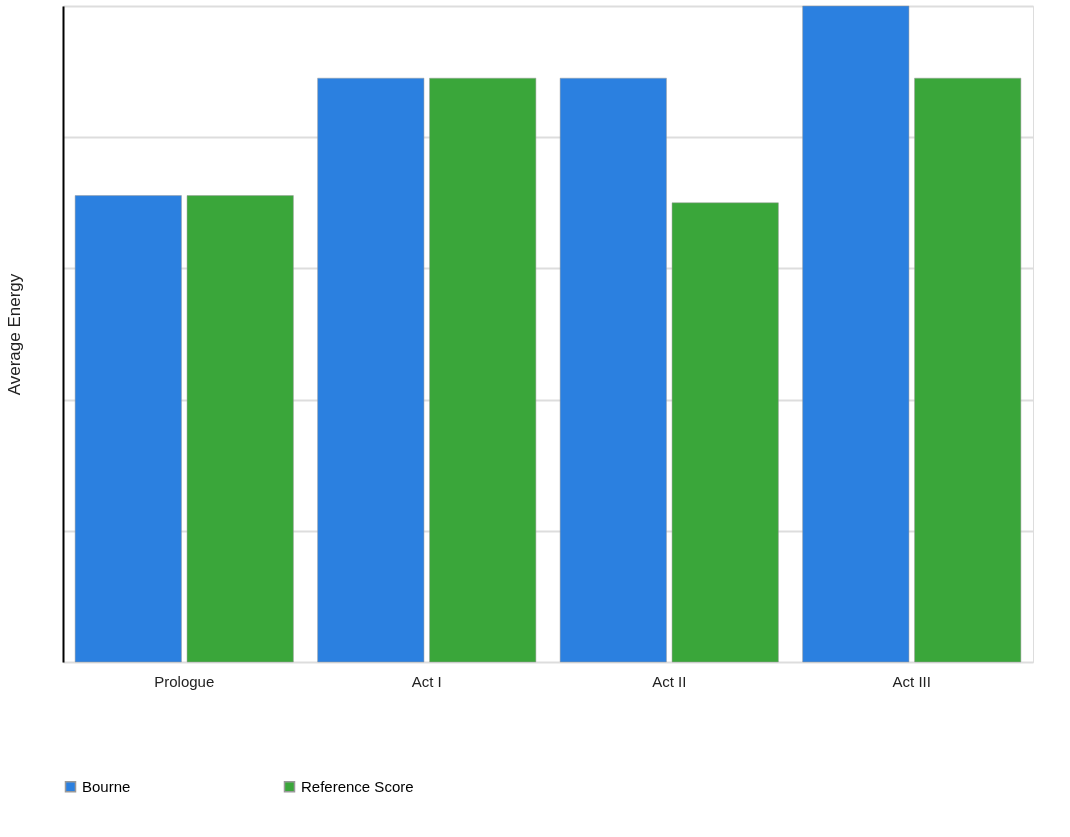 This screenshot has width=1070, height=837. Describe the element at coordinates (357, 786) in the screenshot. I see `legend-label: Reference Score` at that location.